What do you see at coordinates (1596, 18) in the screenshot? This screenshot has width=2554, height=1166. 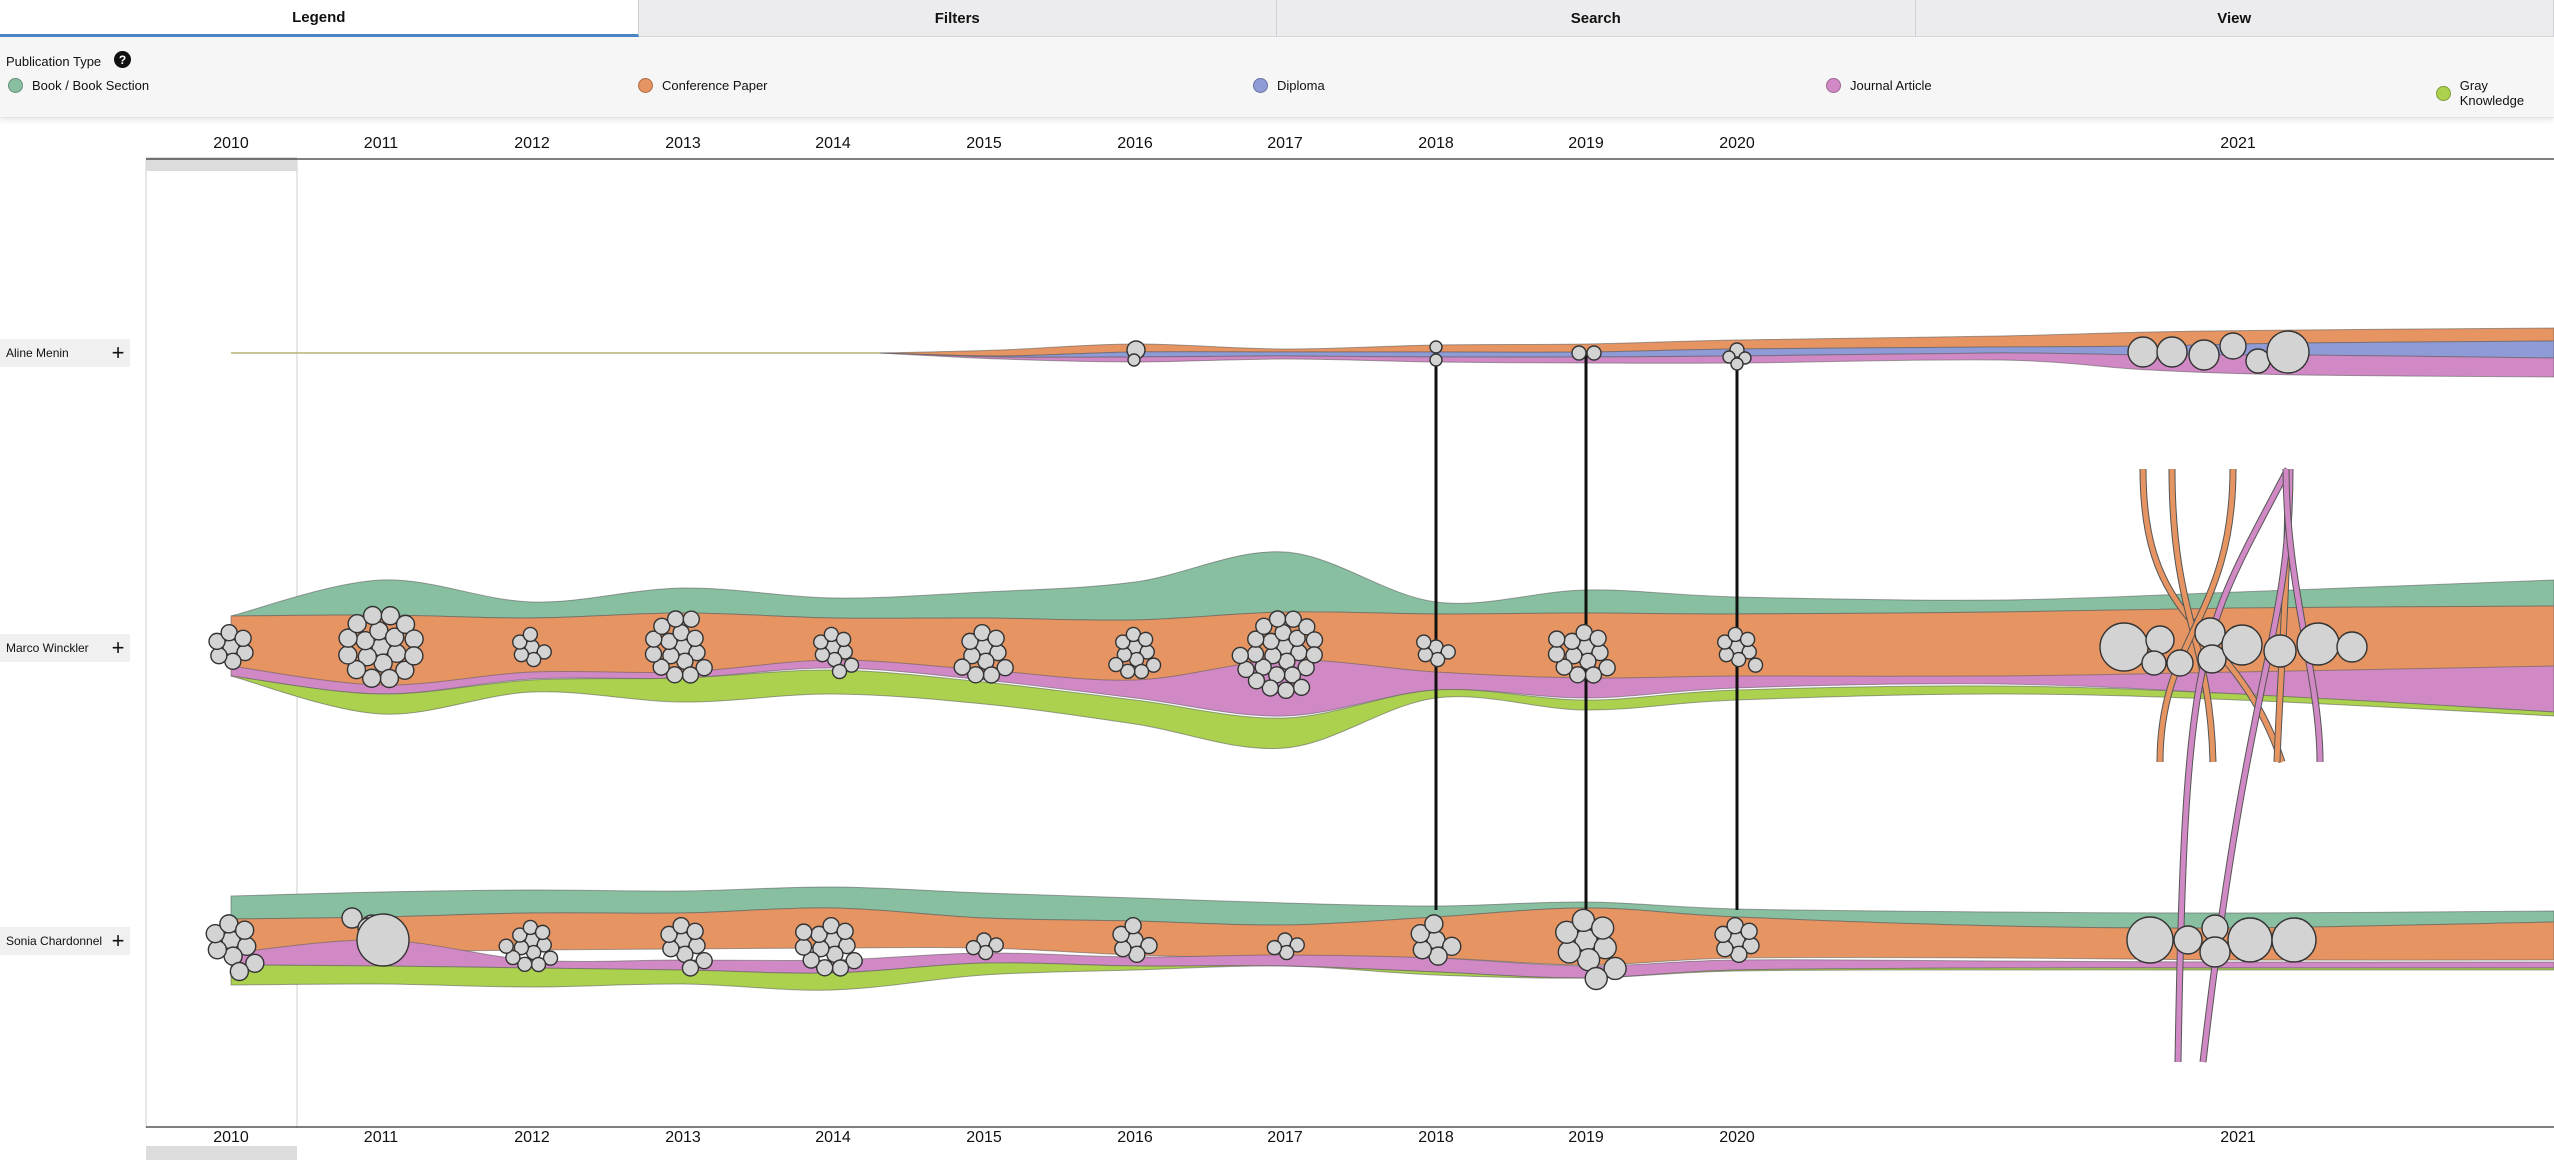 I see `tab-search: Search` at bounding box center [1596, 18].